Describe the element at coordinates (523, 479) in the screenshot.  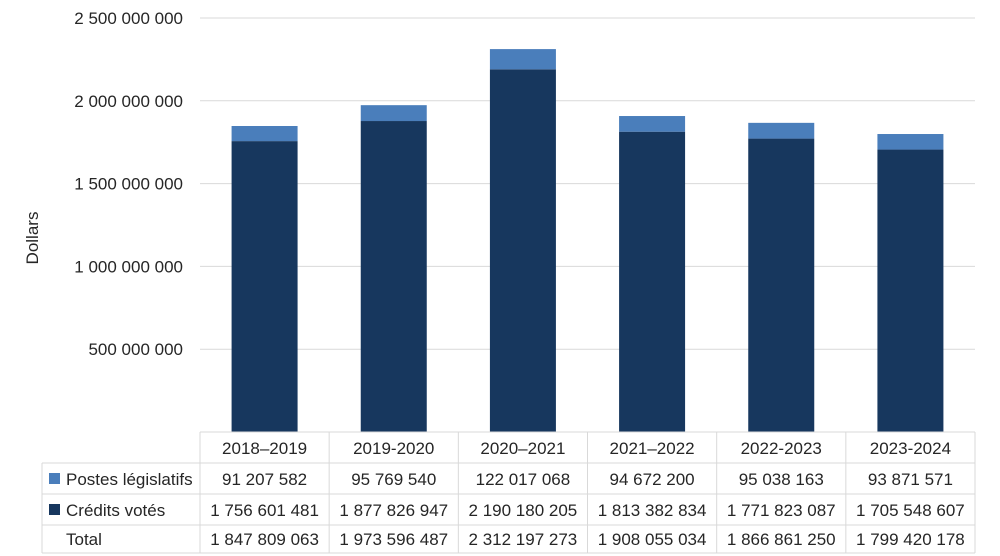
I see `table-cell: 122 017 068` at that location.